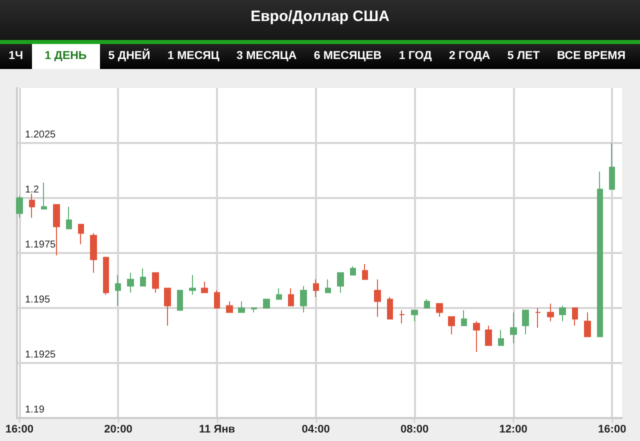 The image size is (640, 441). I want to click on chart-title: Евро/Доллар США, so click(320, 22).